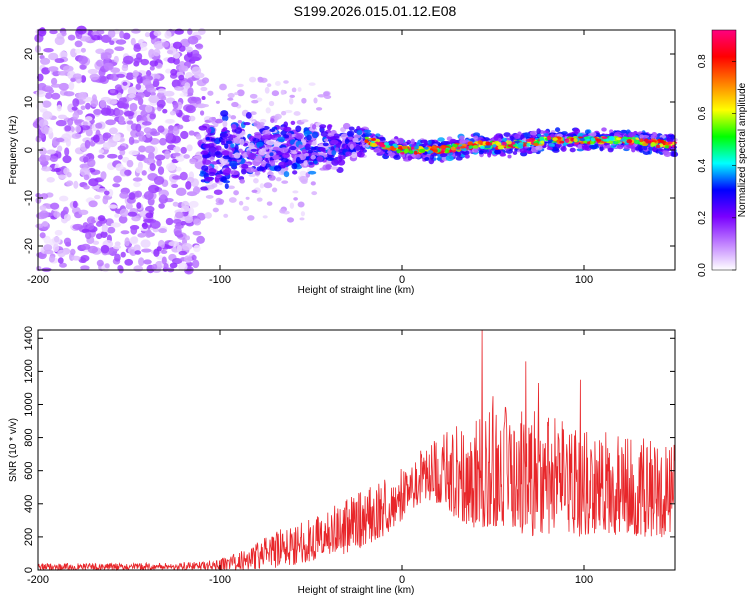  Describe the element at coordinates (402, 580) in the screenshot. I see `snr-x-tick-label: 0` at that location.